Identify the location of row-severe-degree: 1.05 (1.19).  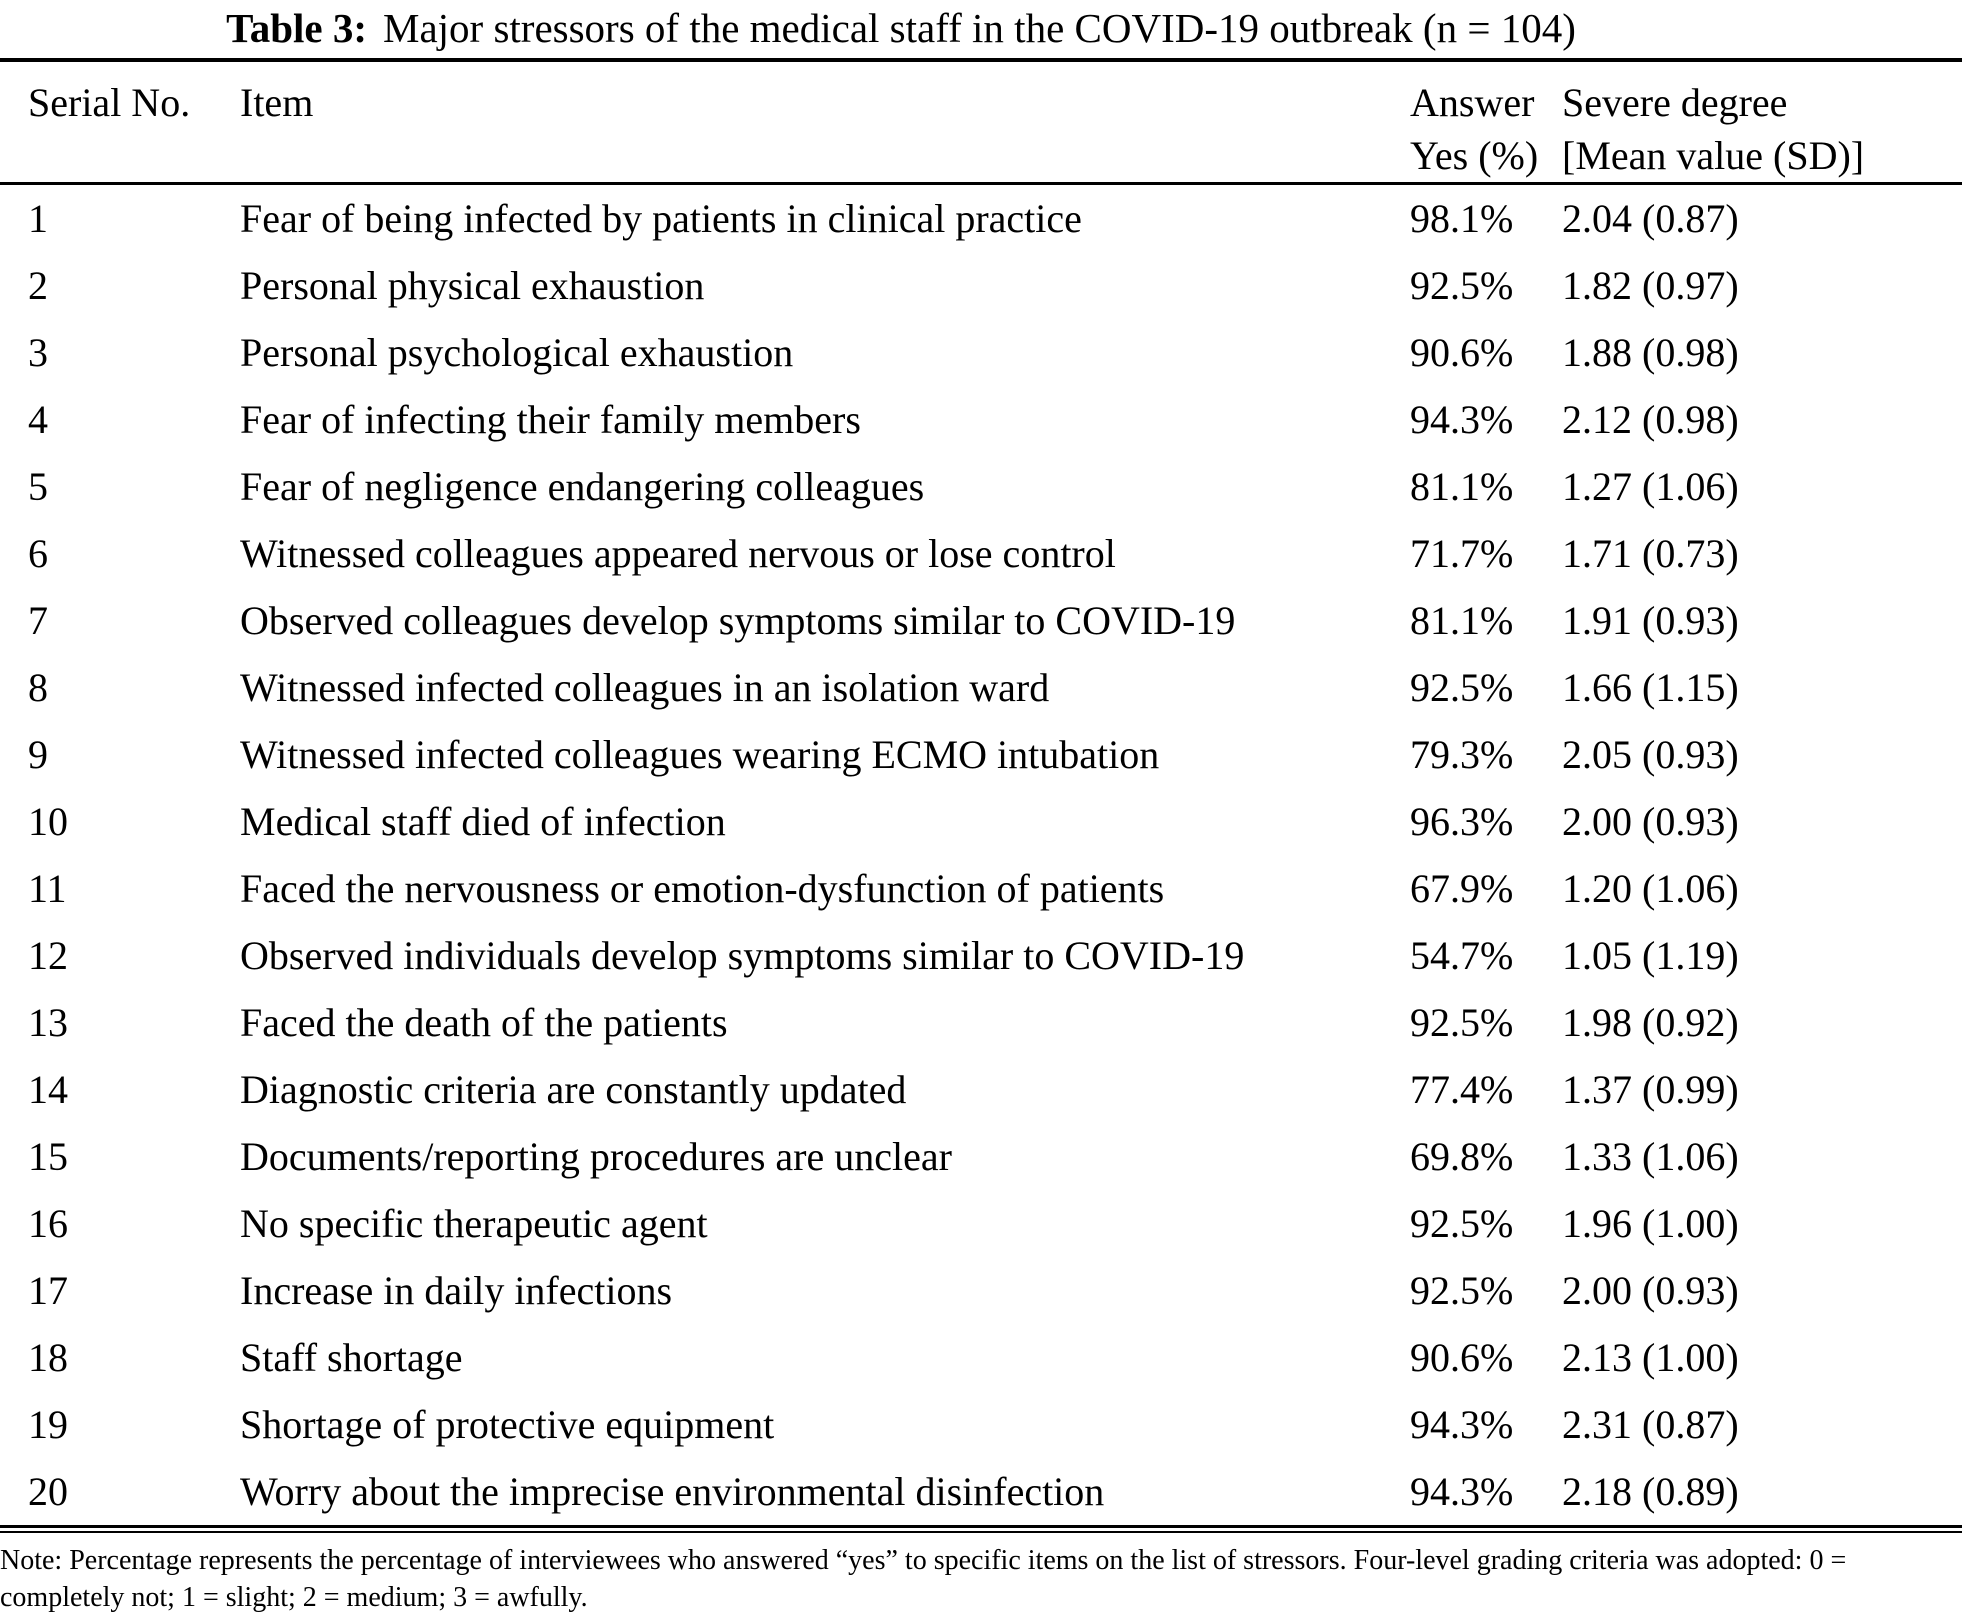
(1650, 955).